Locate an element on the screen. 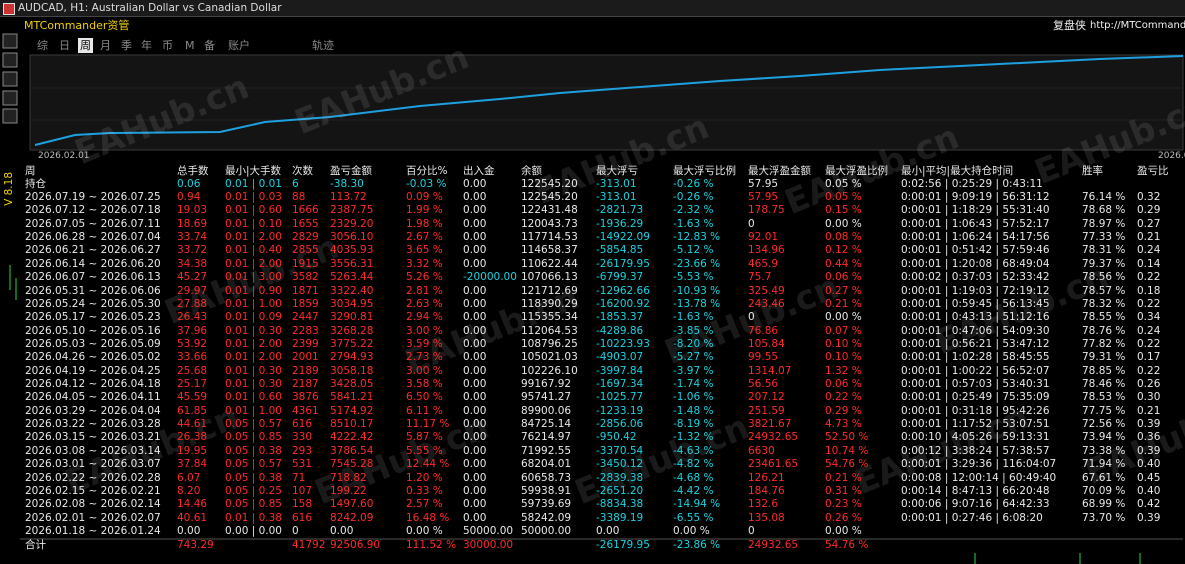 This screenshot has width=1185, height=564. total-cell: -23.86 % is located at coordinates (697, 545).